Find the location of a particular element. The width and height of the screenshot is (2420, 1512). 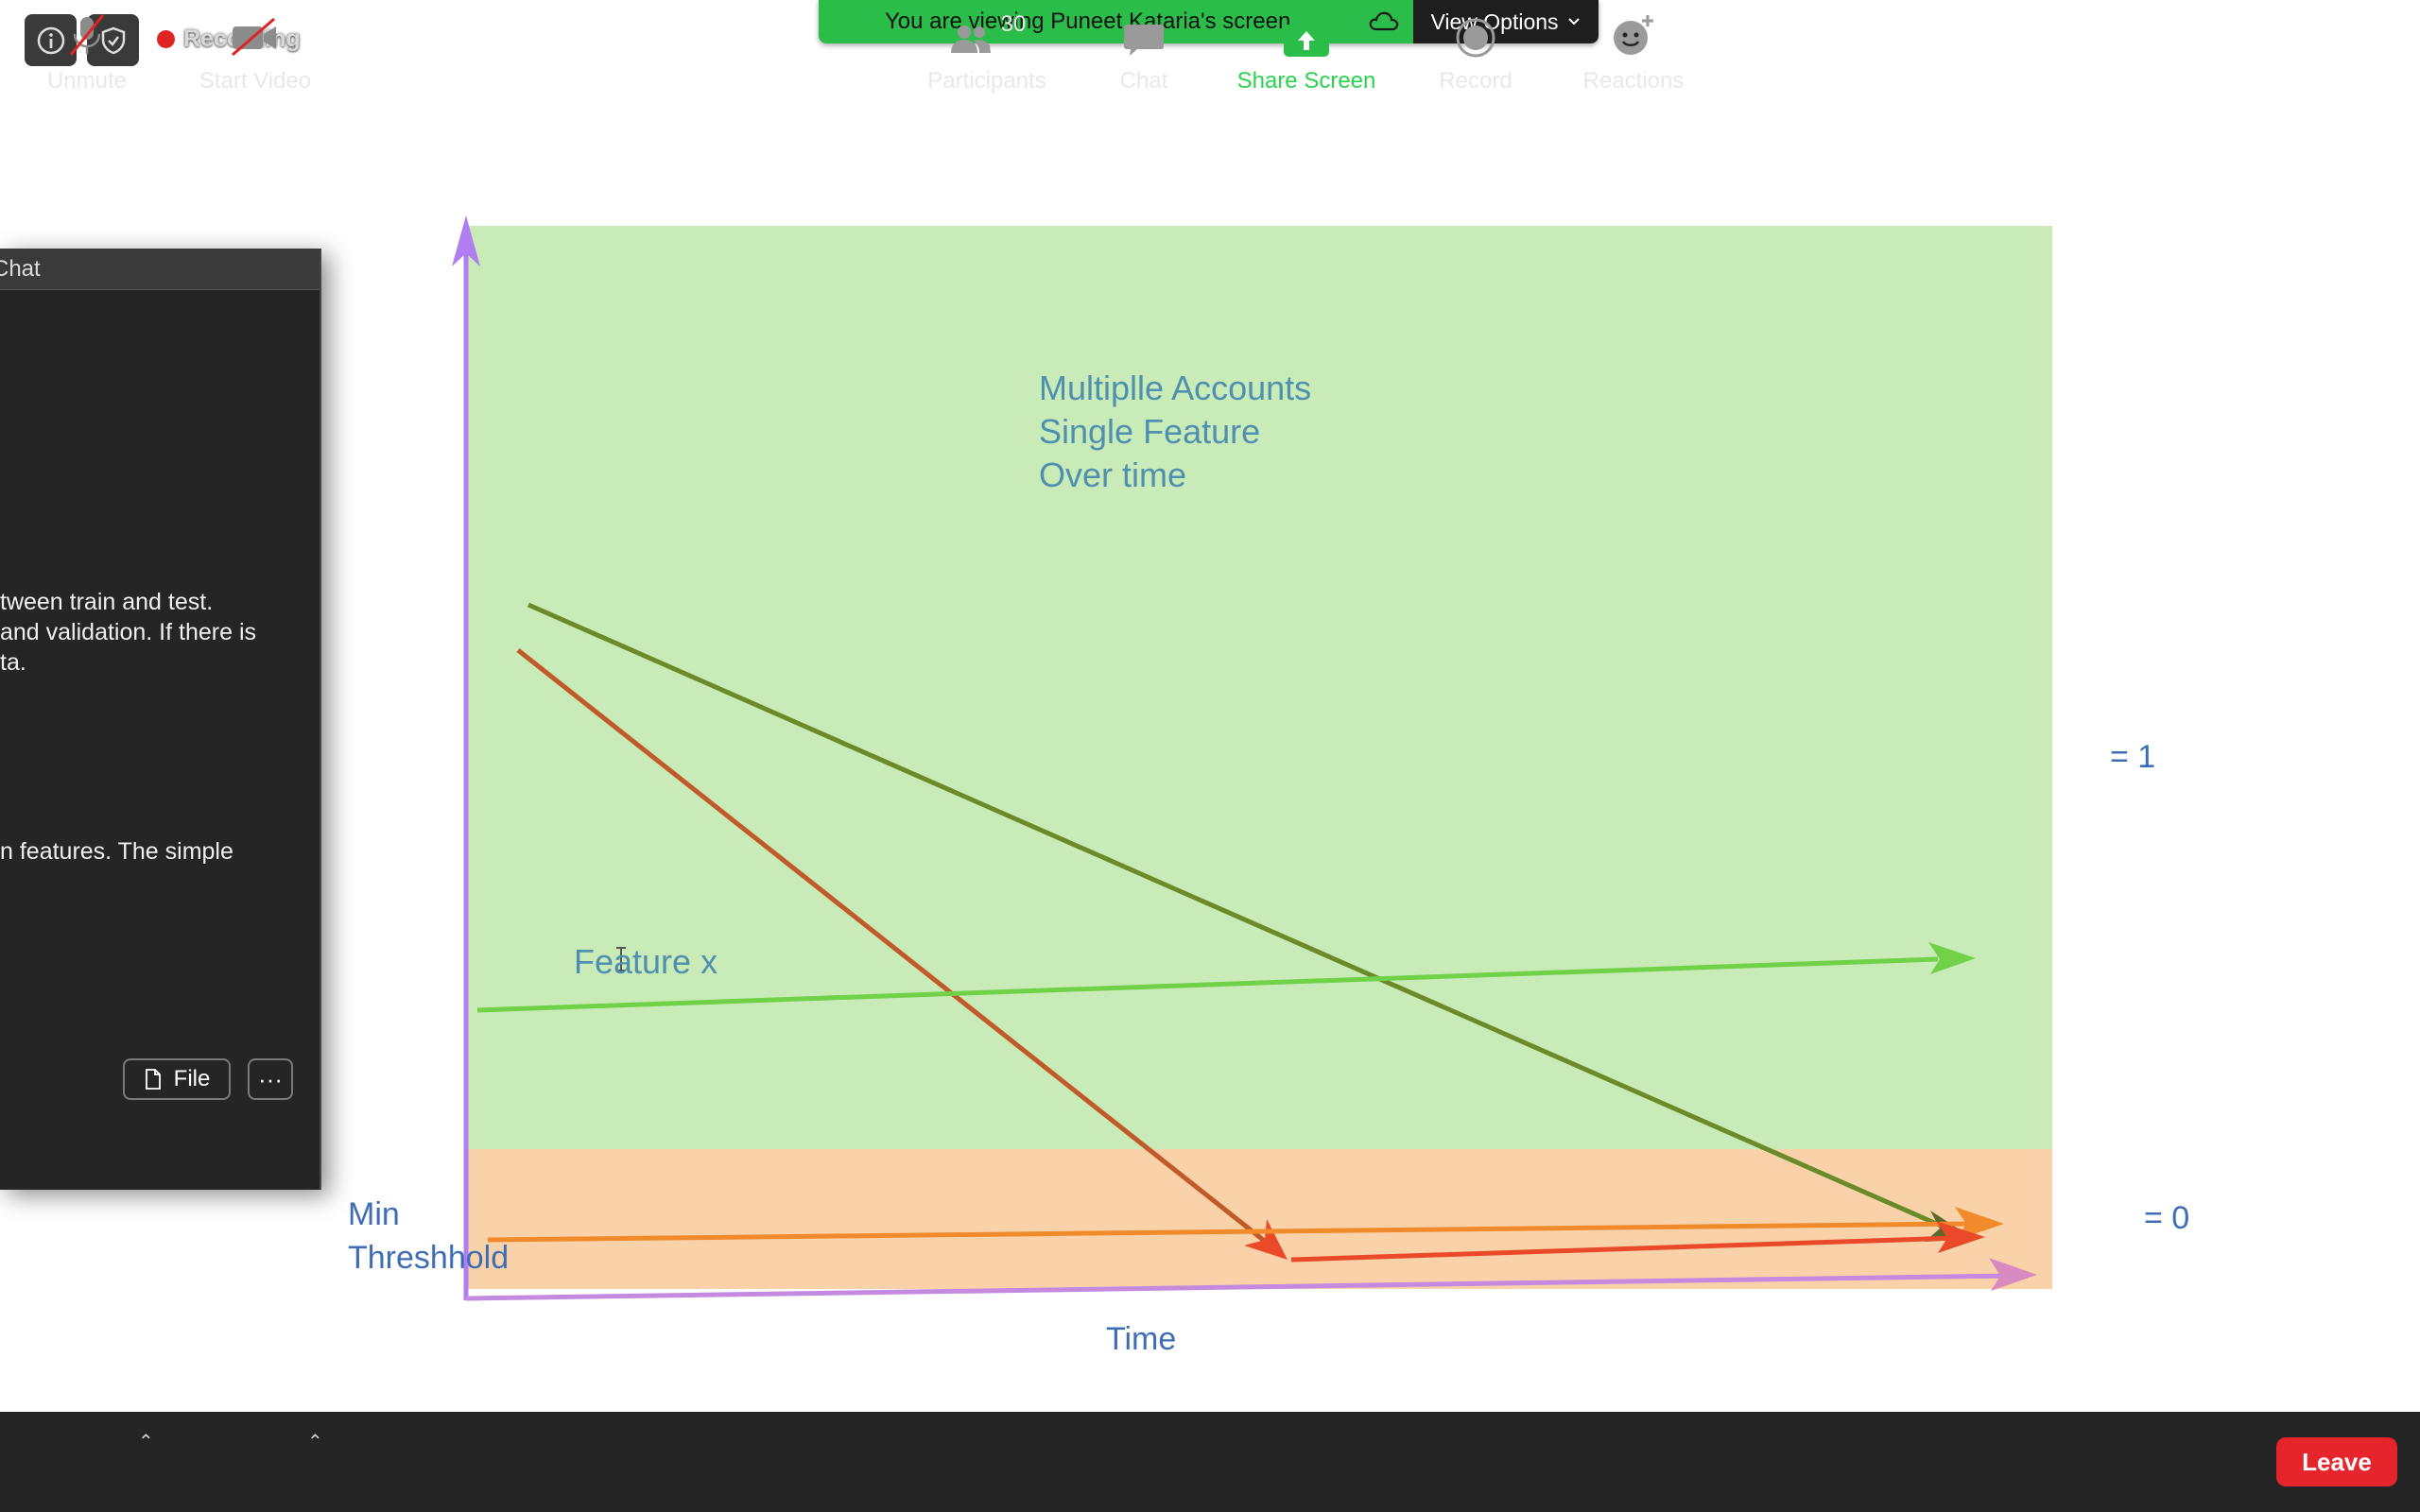

meeting-info-button is located at coordinates (51, 40).